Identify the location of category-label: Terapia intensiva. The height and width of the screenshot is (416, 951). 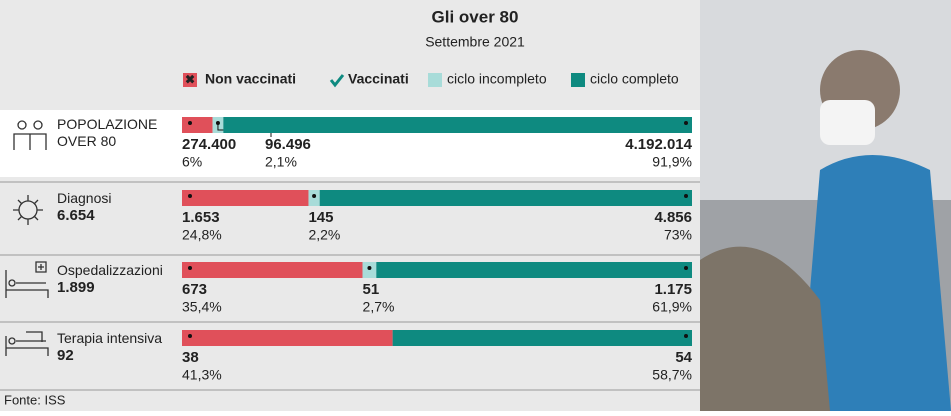
(110, 338).